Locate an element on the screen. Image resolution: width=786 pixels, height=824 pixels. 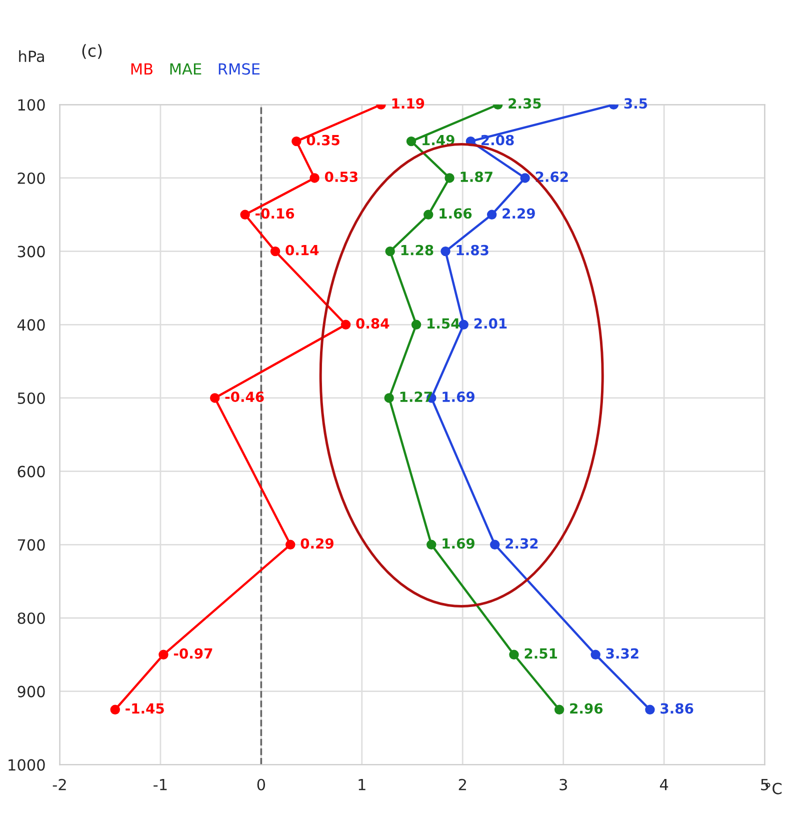
data-label: 1.83 is located at coordinates (472, 250).